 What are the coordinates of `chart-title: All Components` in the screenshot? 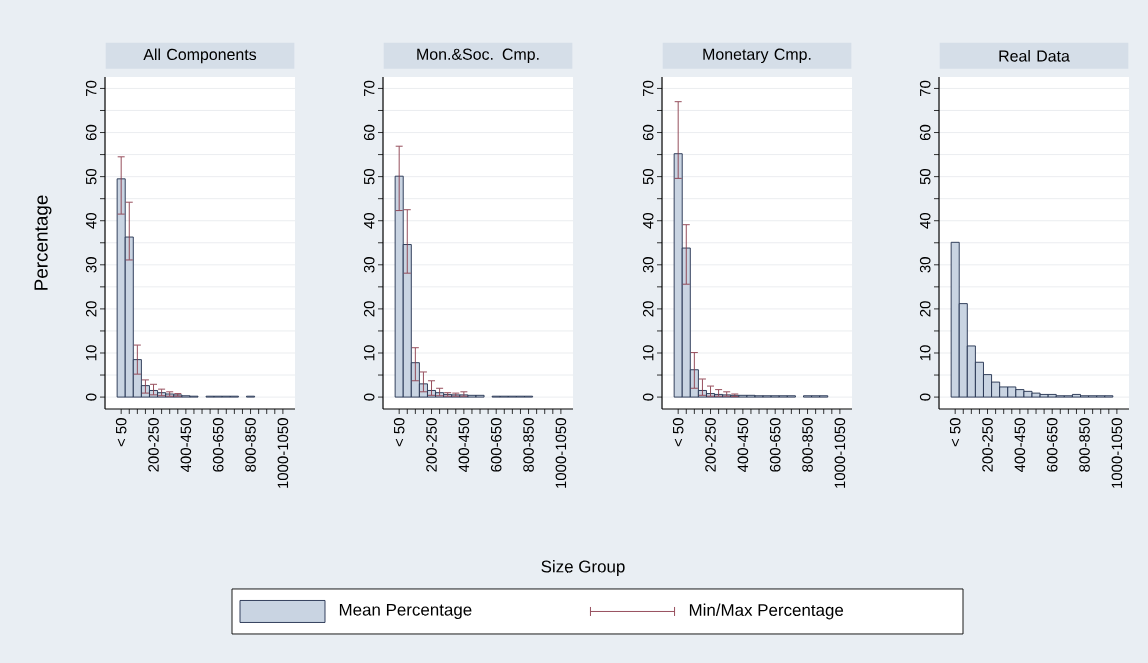 It's located at (200, 56).